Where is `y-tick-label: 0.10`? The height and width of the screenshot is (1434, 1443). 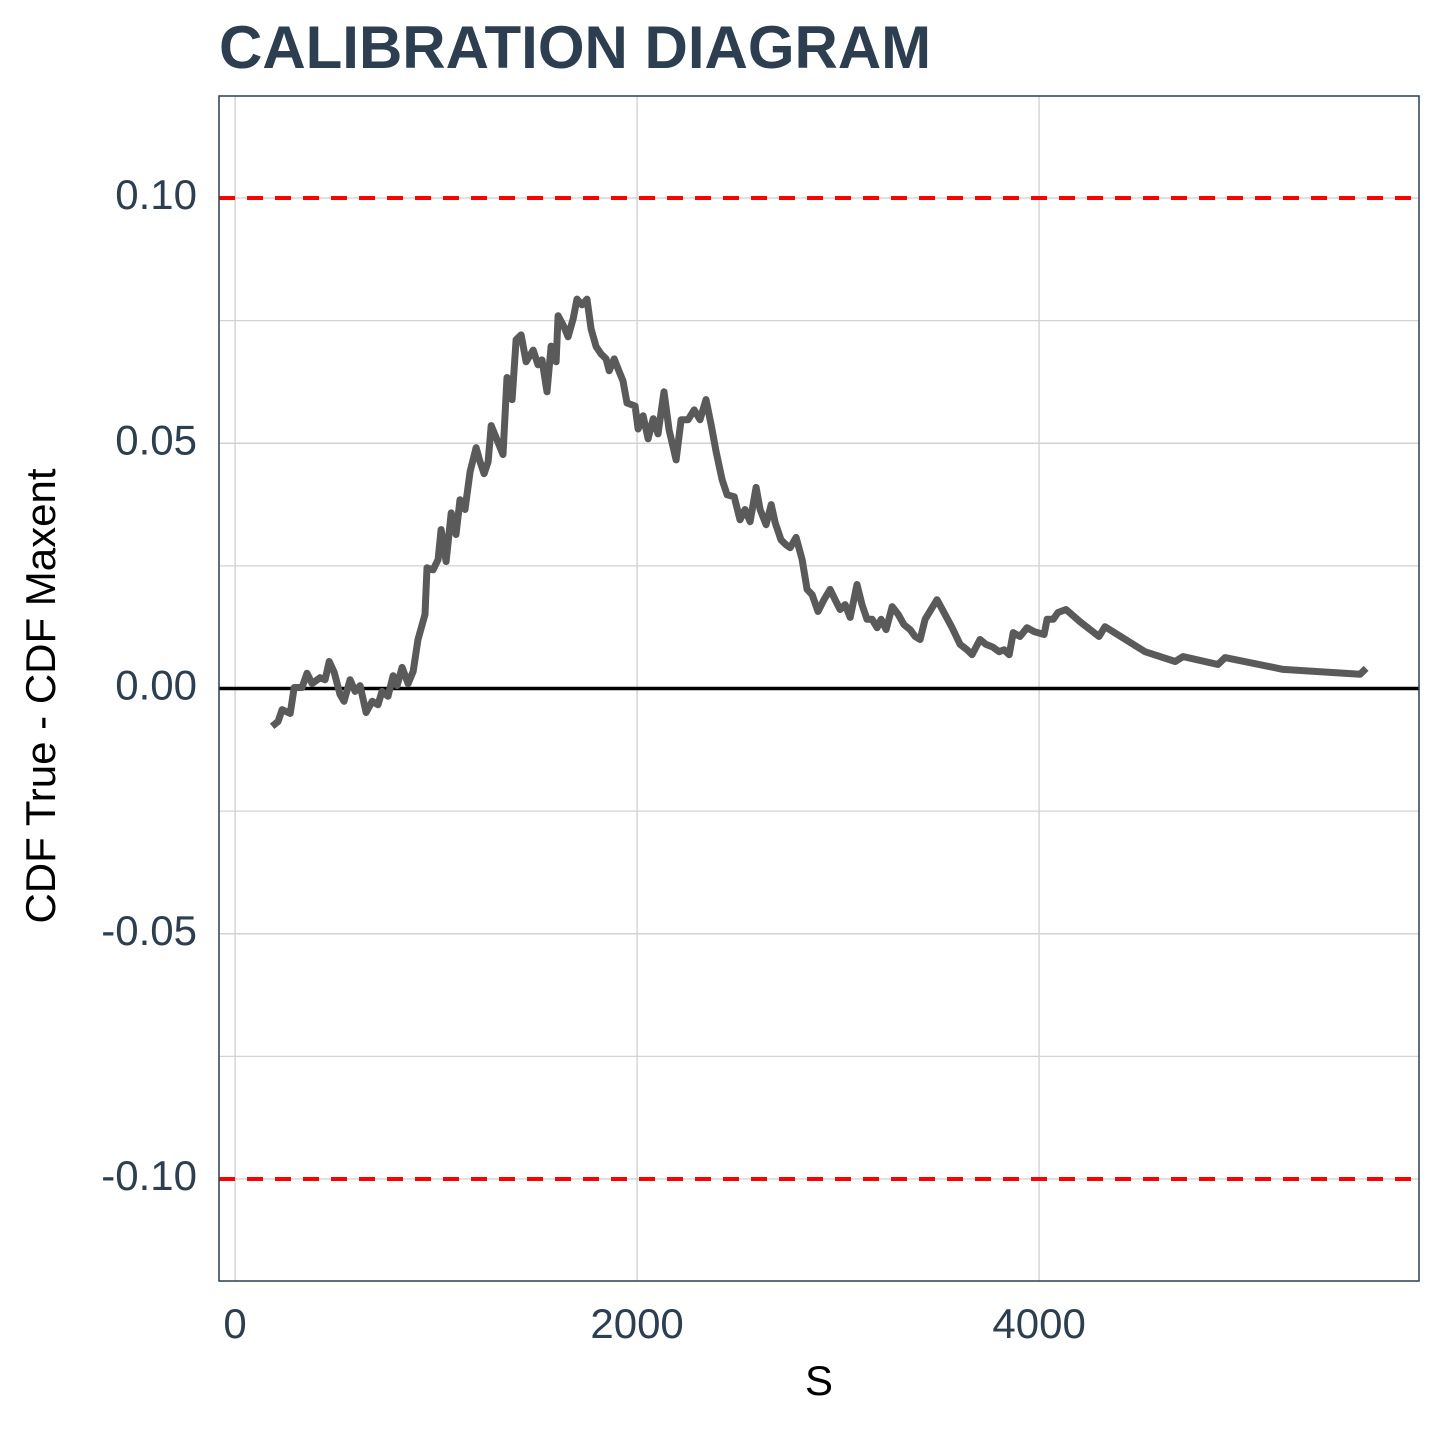
y-tick-label: 0.10 is located at coordinates (156, 194).